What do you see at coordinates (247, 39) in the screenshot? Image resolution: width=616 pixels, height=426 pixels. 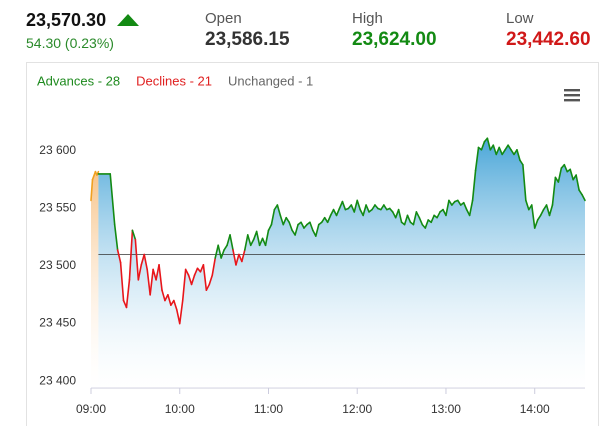 I see `open-value: 23,586.15` at bounding box center [247, 39].